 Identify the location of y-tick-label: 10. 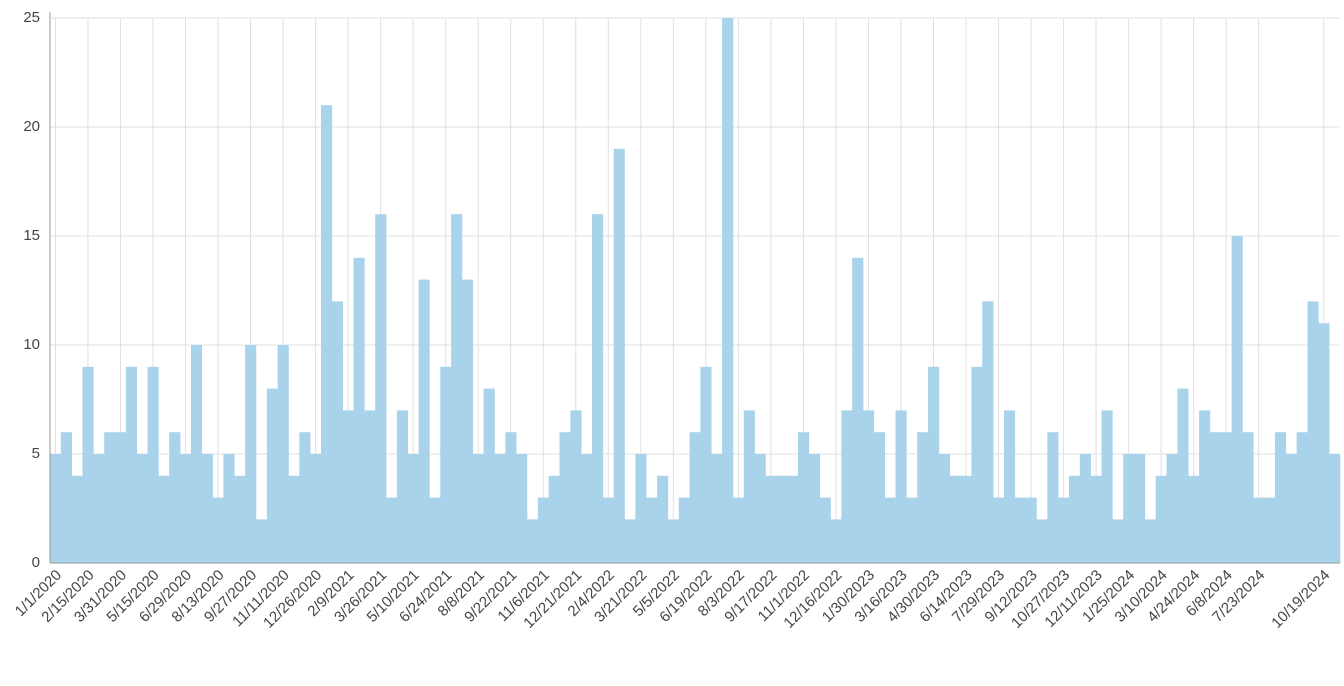
(31, 344).